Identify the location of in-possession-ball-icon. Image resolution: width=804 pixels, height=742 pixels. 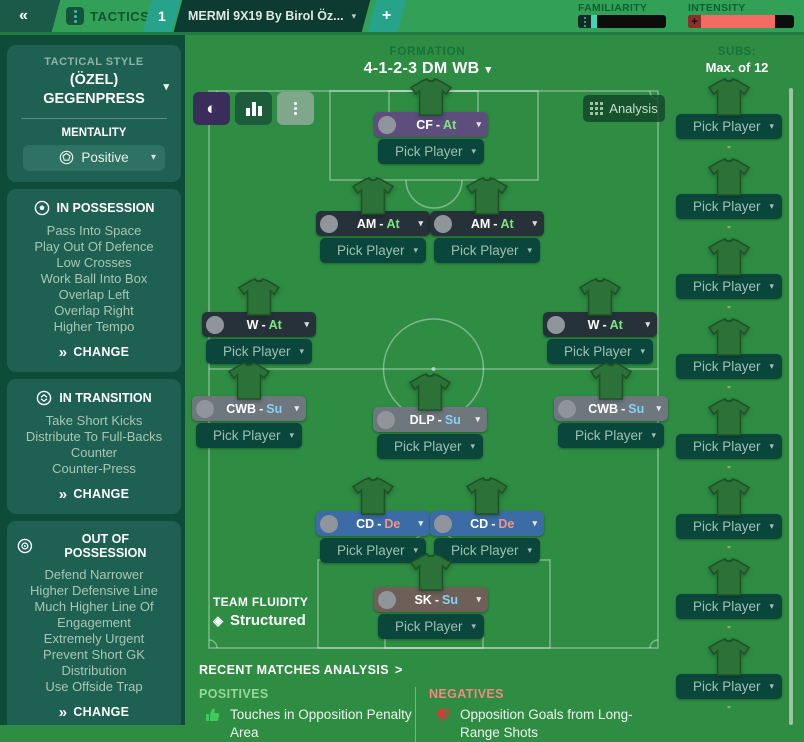
(41, 207).